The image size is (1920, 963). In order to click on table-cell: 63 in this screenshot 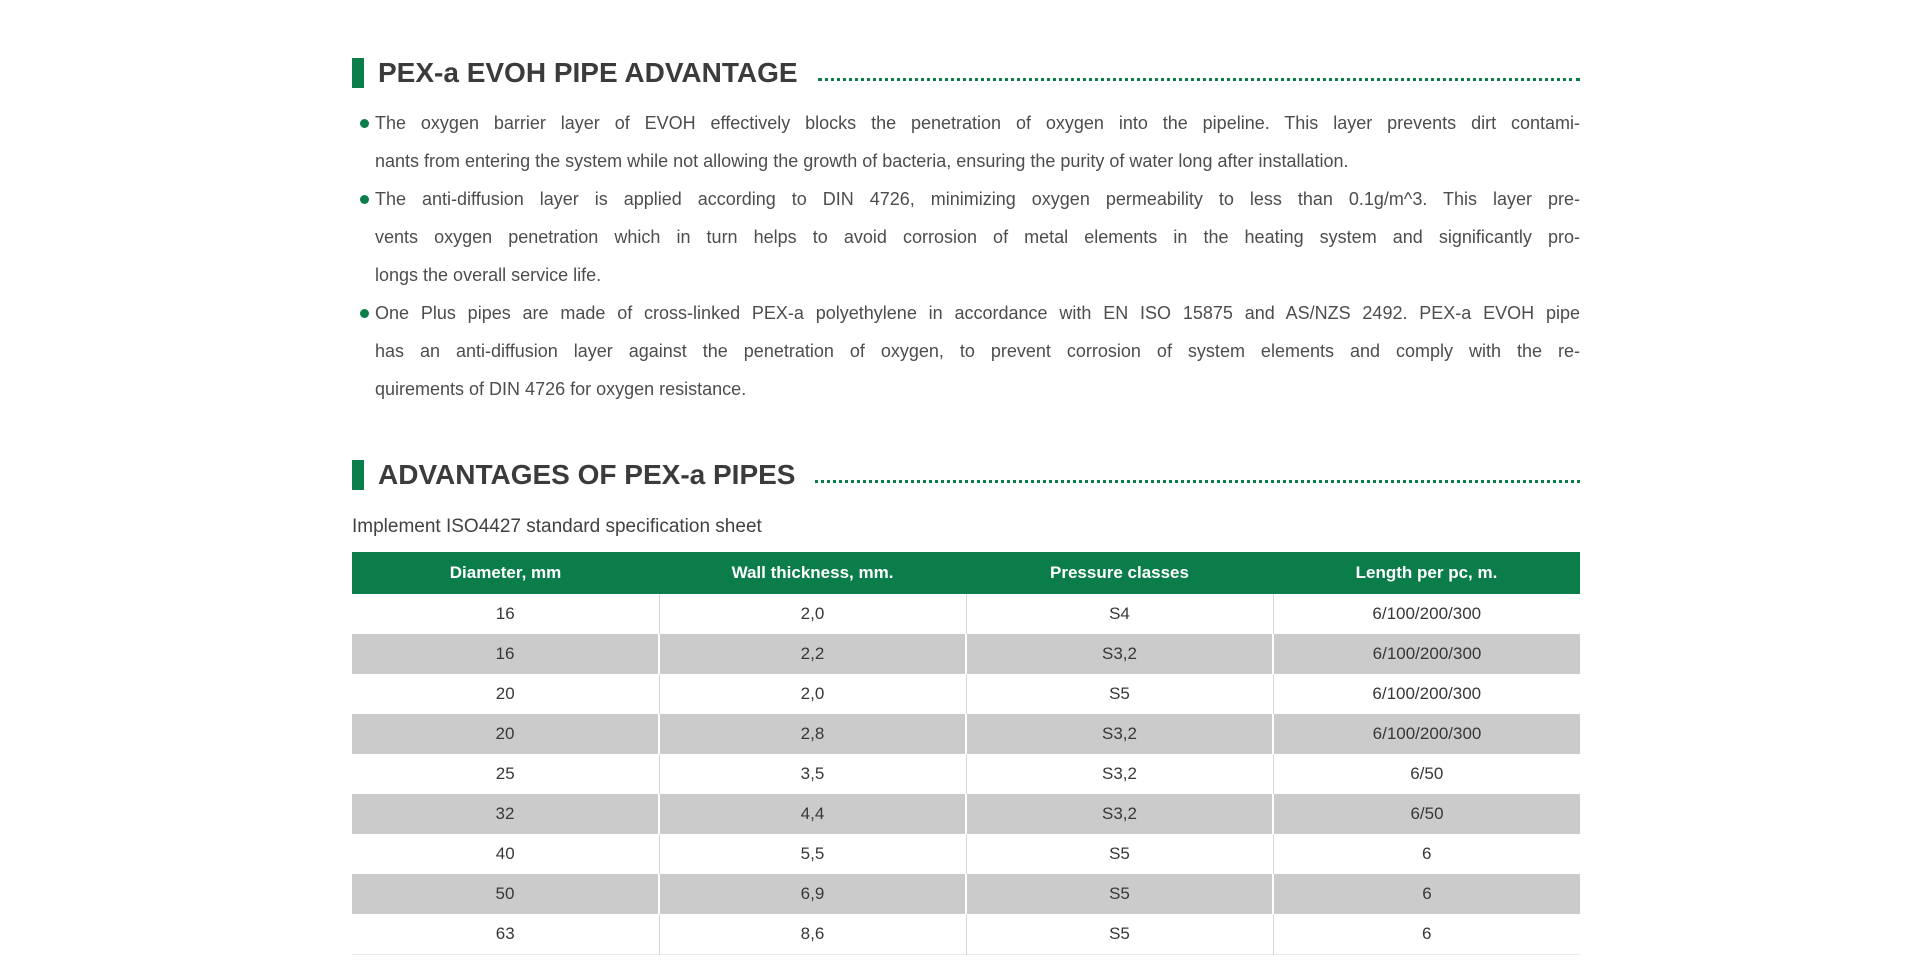, I will do `click(506, 934)`.